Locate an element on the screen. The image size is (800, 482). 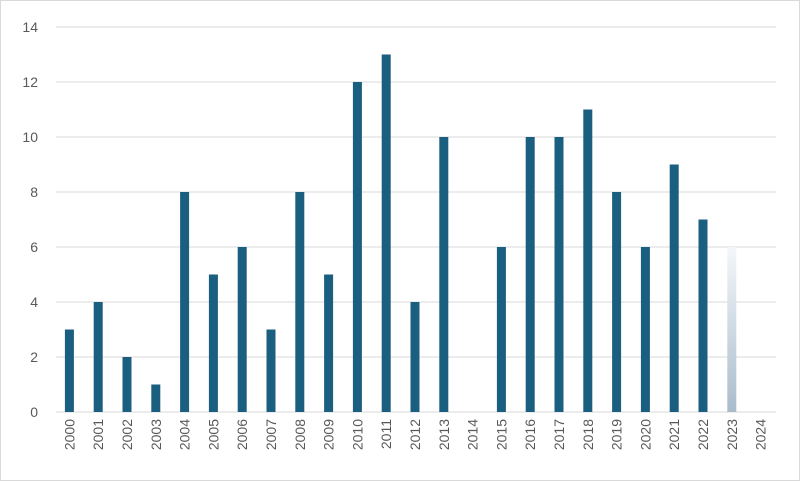
x-tick-label-2007: 2007 is located at coordinates (271, 434).